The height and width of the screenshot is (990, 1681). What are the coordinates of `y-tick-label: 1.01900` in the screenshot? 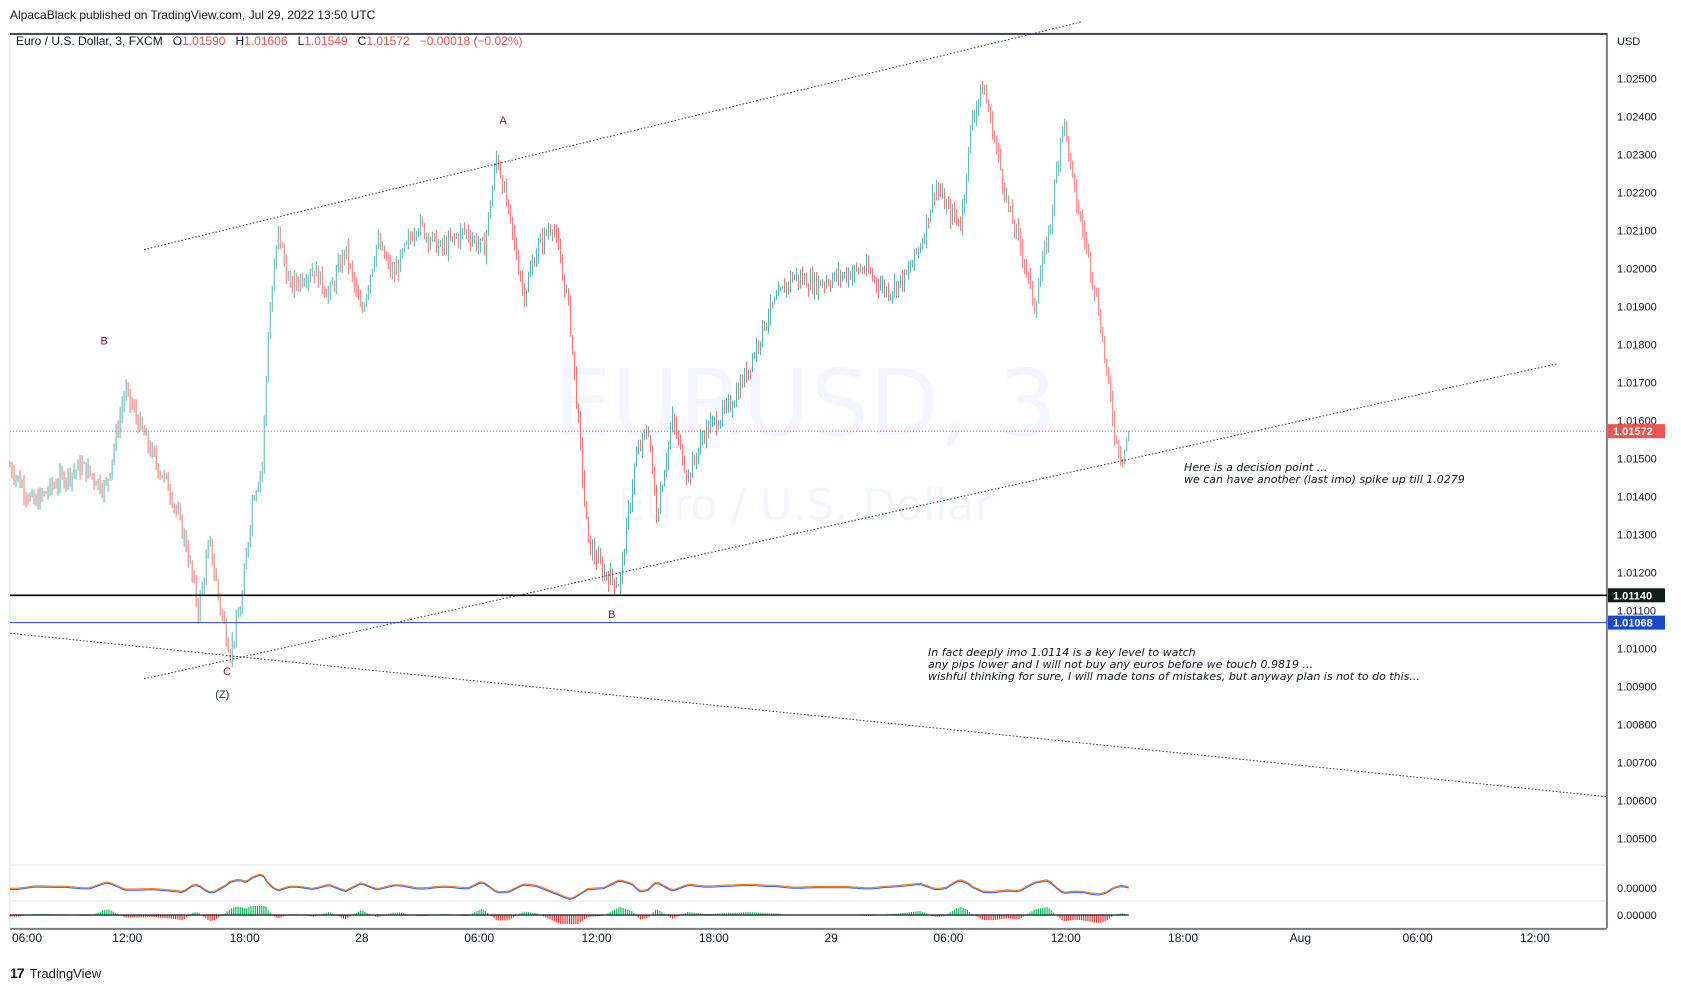 It's located at (1637, 308).